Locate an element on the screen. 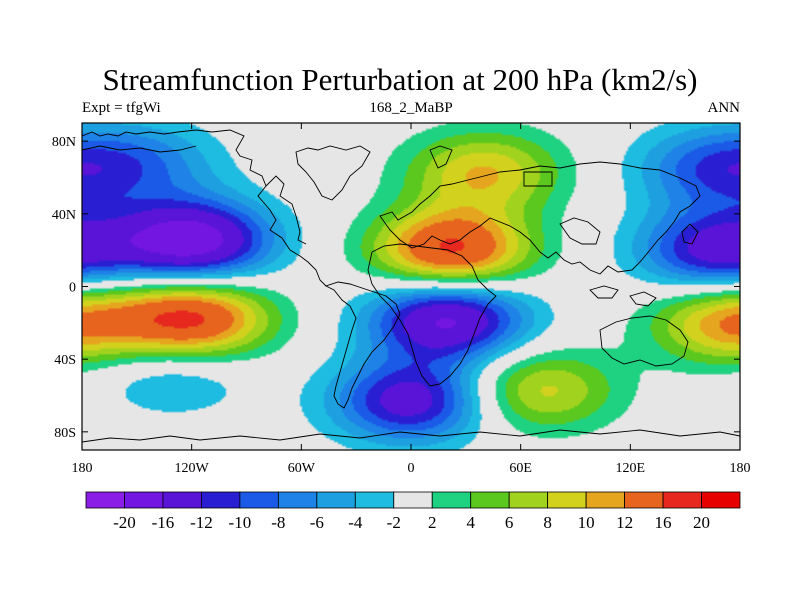 The height and width of the screenshot is (600, 800). x-tick-label: 0 is located at coordinates (411, 468).